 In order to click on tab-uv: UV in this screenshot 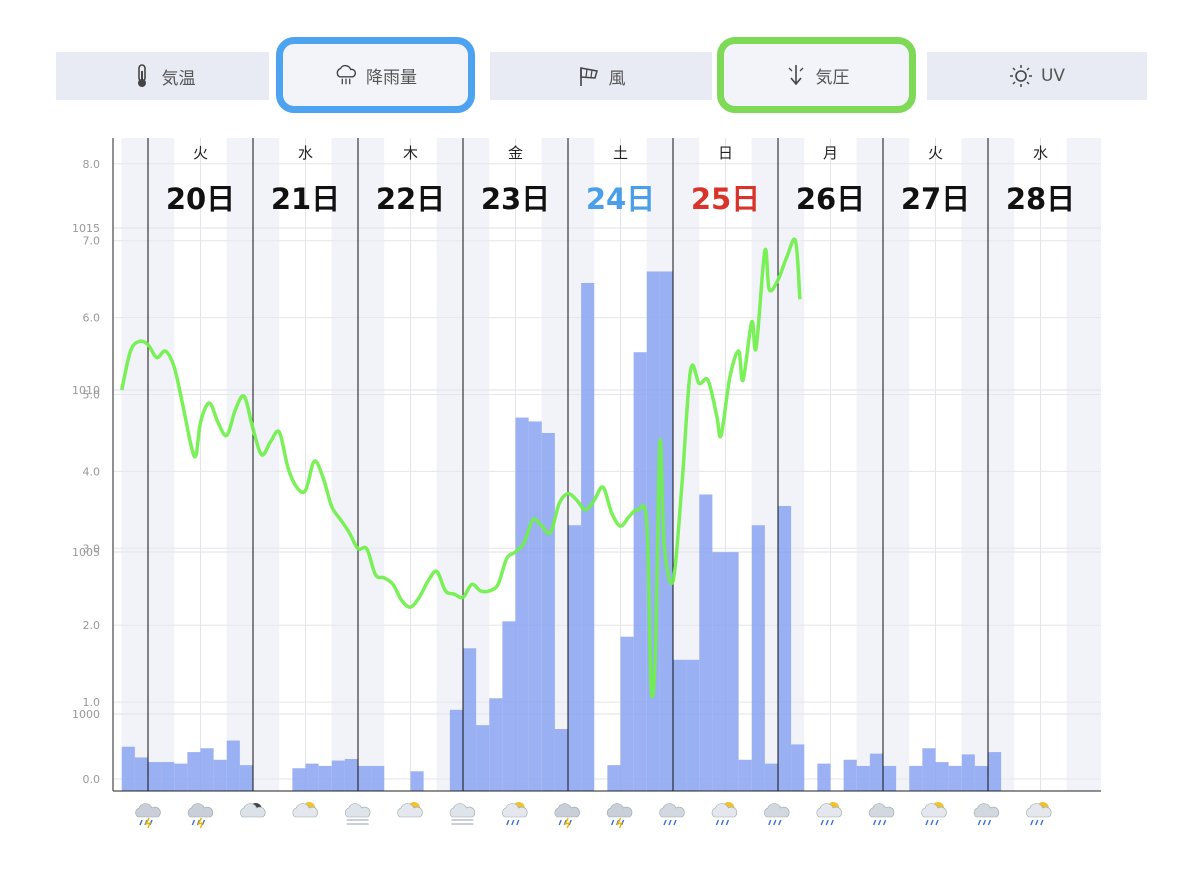, I will do `click(1037, 76)`.